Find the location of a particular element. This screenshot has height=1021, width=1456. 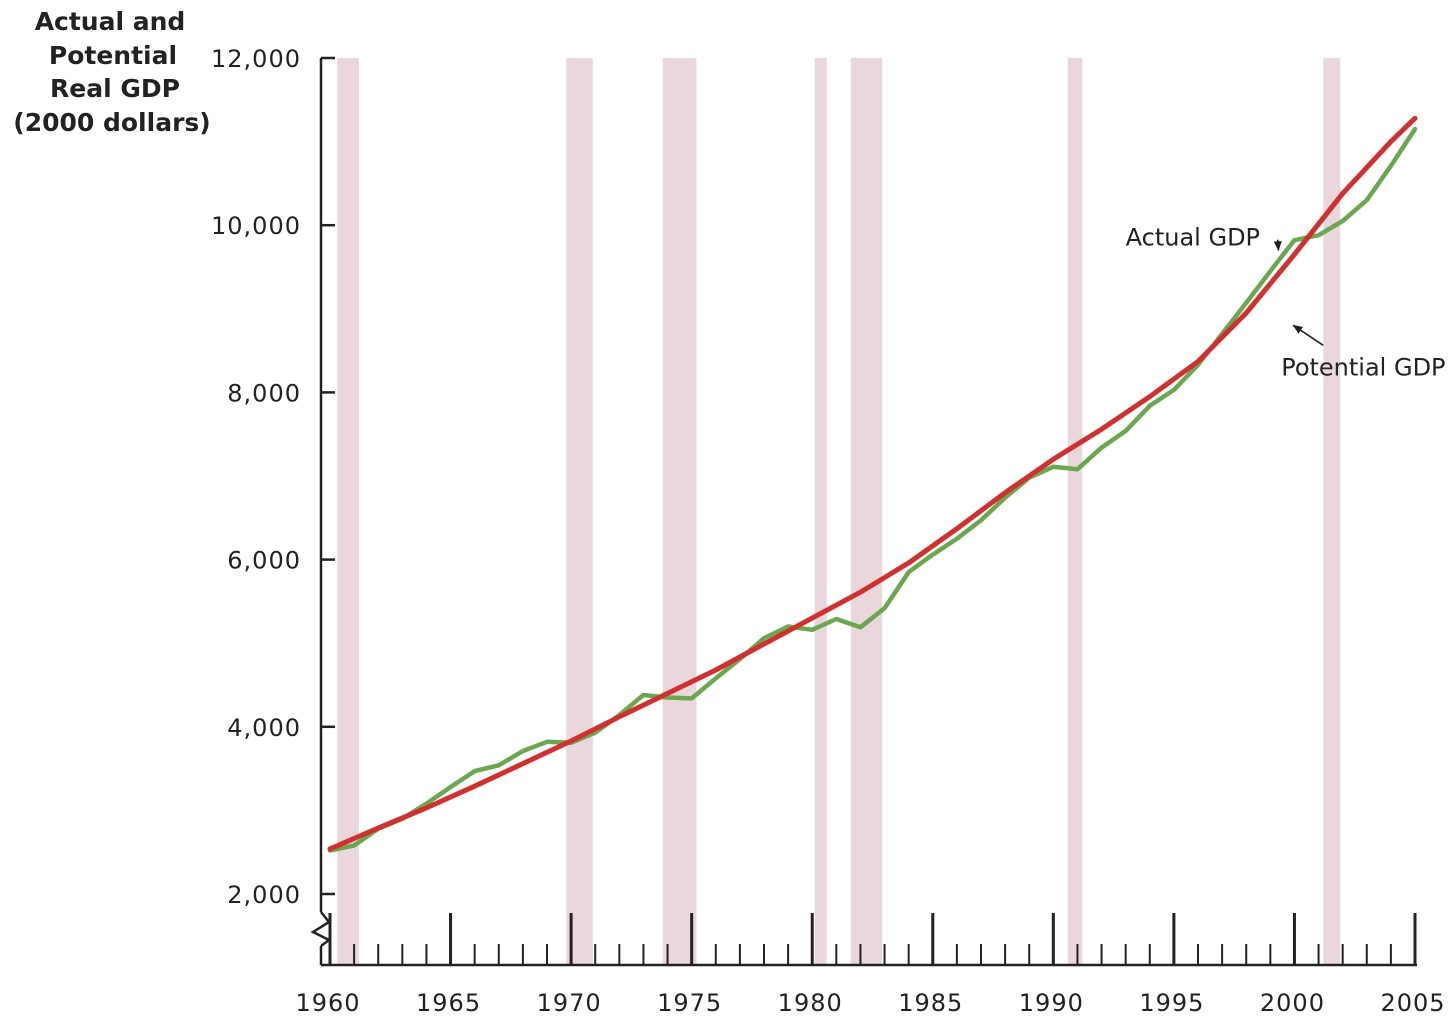

x-tick-label-1985: 1985 is located at coordinates (930, 1003).